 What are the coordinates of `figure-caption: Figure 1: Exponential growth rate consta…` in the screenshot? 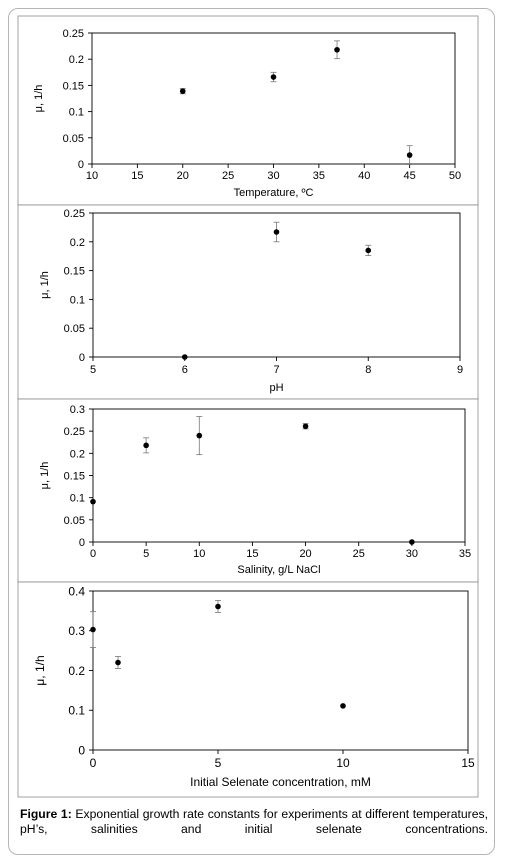 It's located at (254, 822).